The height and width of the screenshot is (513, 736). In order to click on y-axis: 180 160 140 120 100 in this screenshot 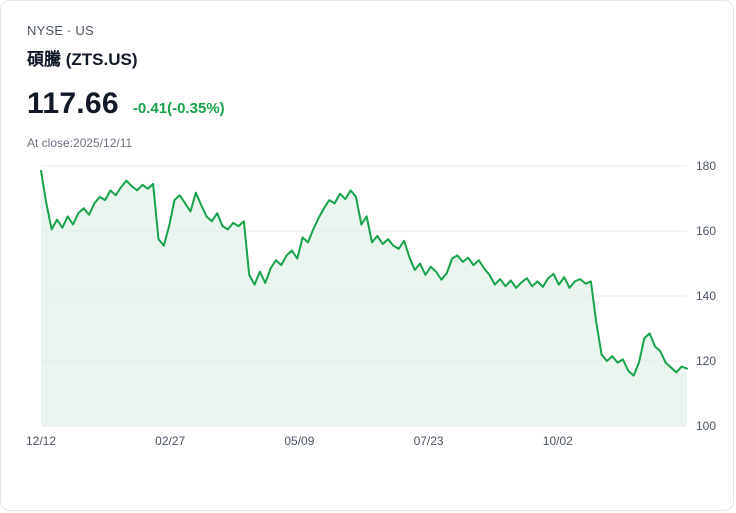, I will do `click(710, 296)`.